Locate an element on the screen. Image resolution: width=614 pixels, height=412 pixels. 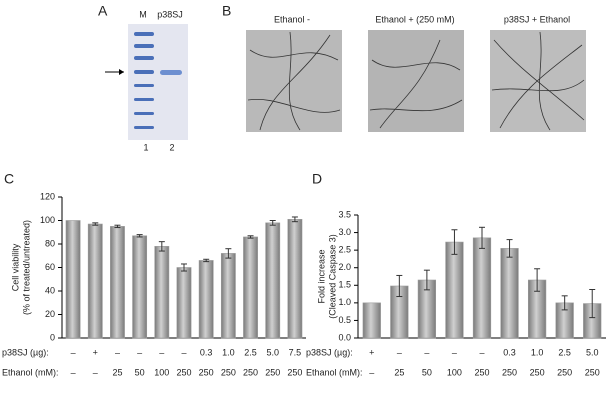
panel-letter: D is located at coordinates (317, 179).